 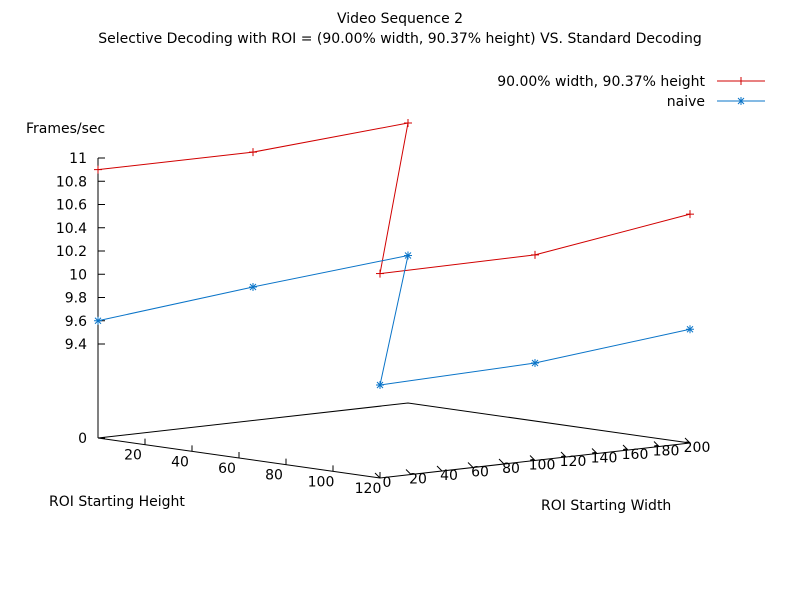 What do you see at coordinates (71, 206) in the screenshot?
I see `z-tick-label: 10.6` at bounding box center [71, 206].